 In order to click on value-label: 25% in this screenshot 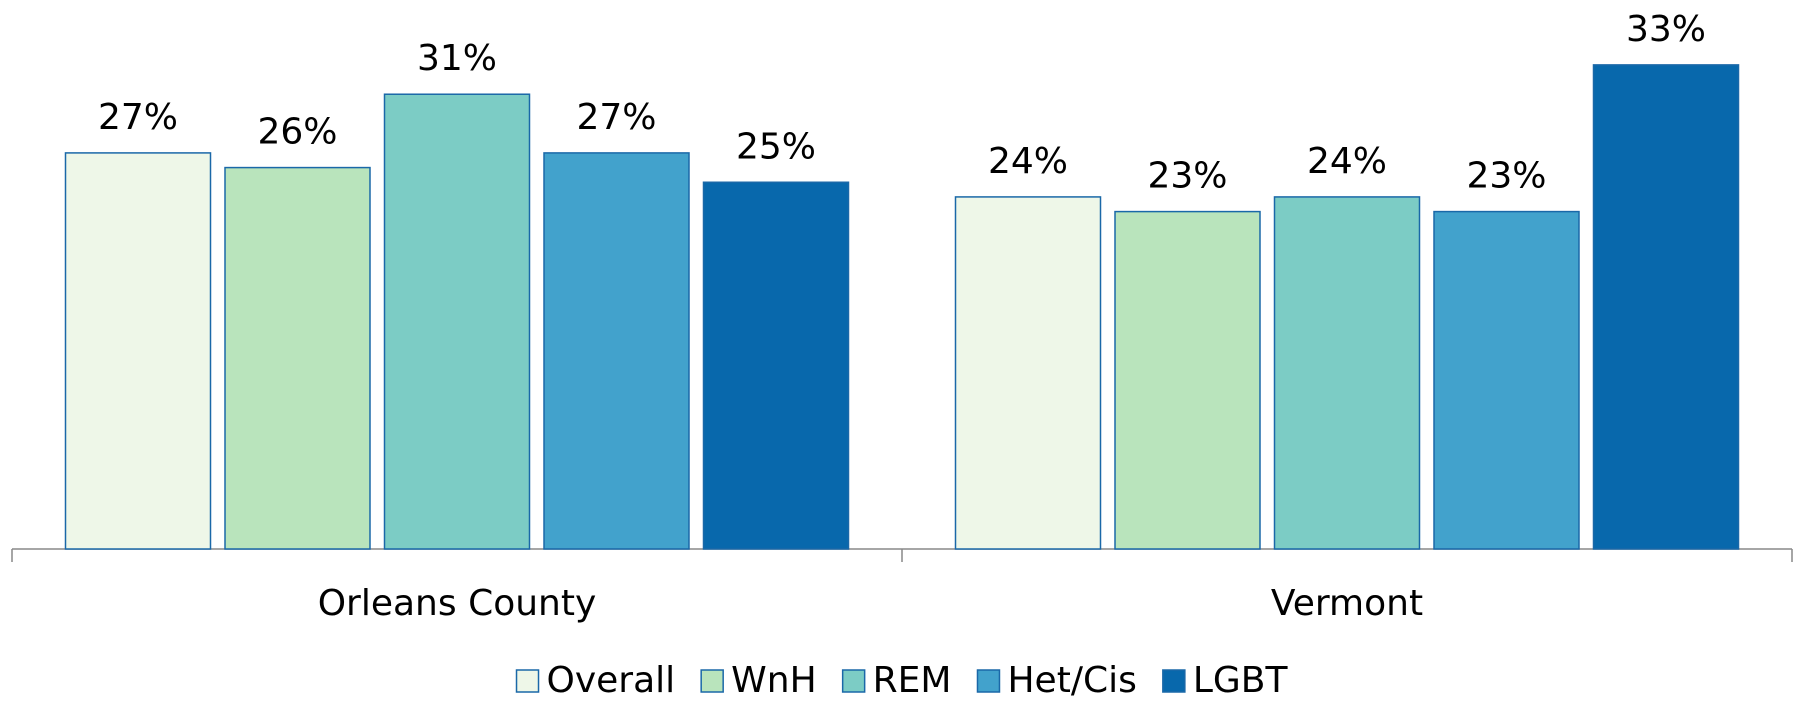, I will do `click(776, 146)`.